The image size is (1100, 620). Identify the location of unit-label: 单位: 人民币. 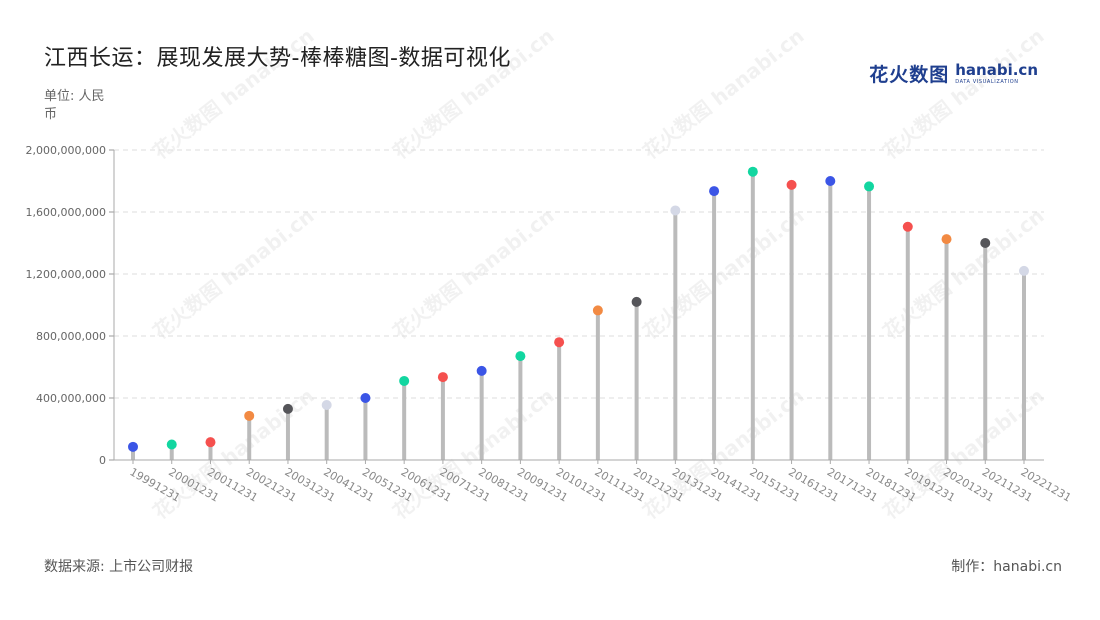
(74, 105).